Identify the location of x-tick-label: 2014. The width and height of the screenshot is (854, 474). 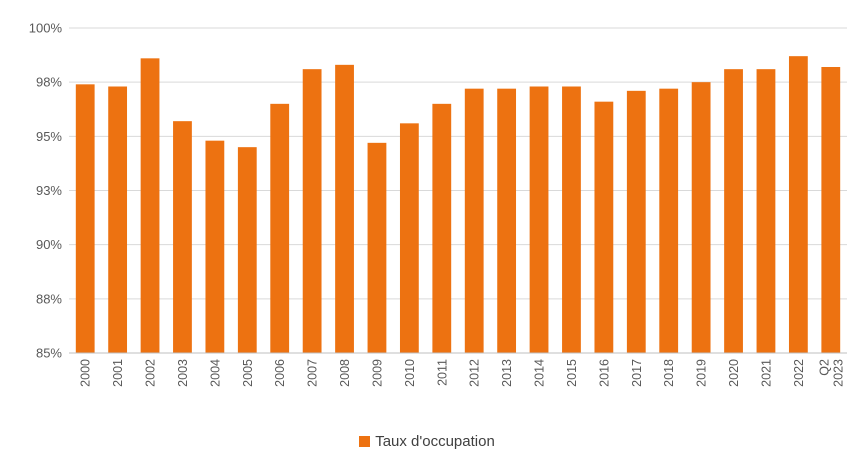
(540, 373).